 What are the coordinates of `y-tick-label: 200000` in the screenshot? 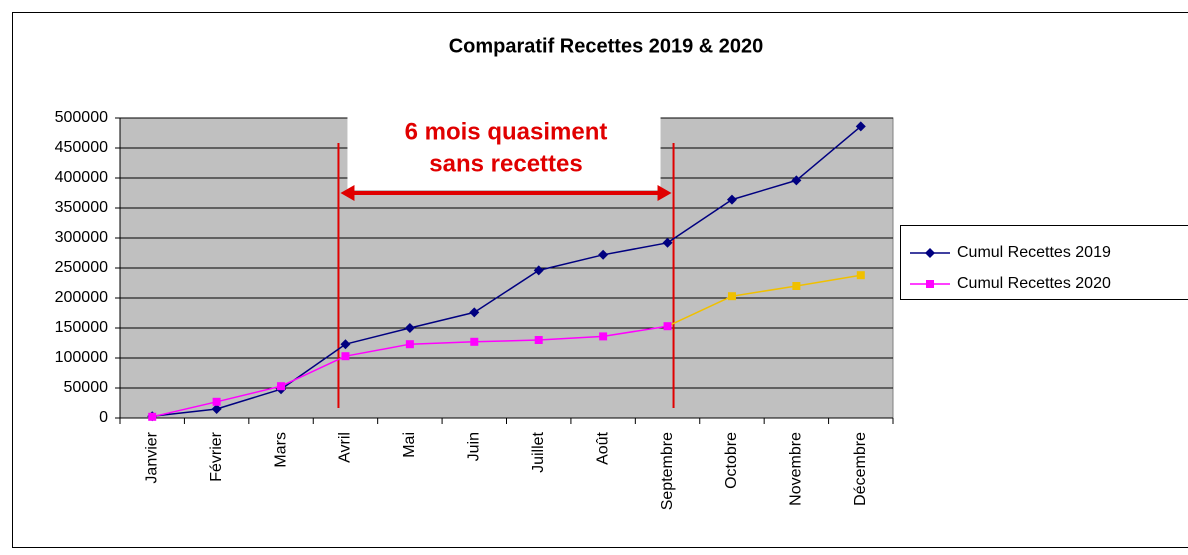 It's located at (81, 297).